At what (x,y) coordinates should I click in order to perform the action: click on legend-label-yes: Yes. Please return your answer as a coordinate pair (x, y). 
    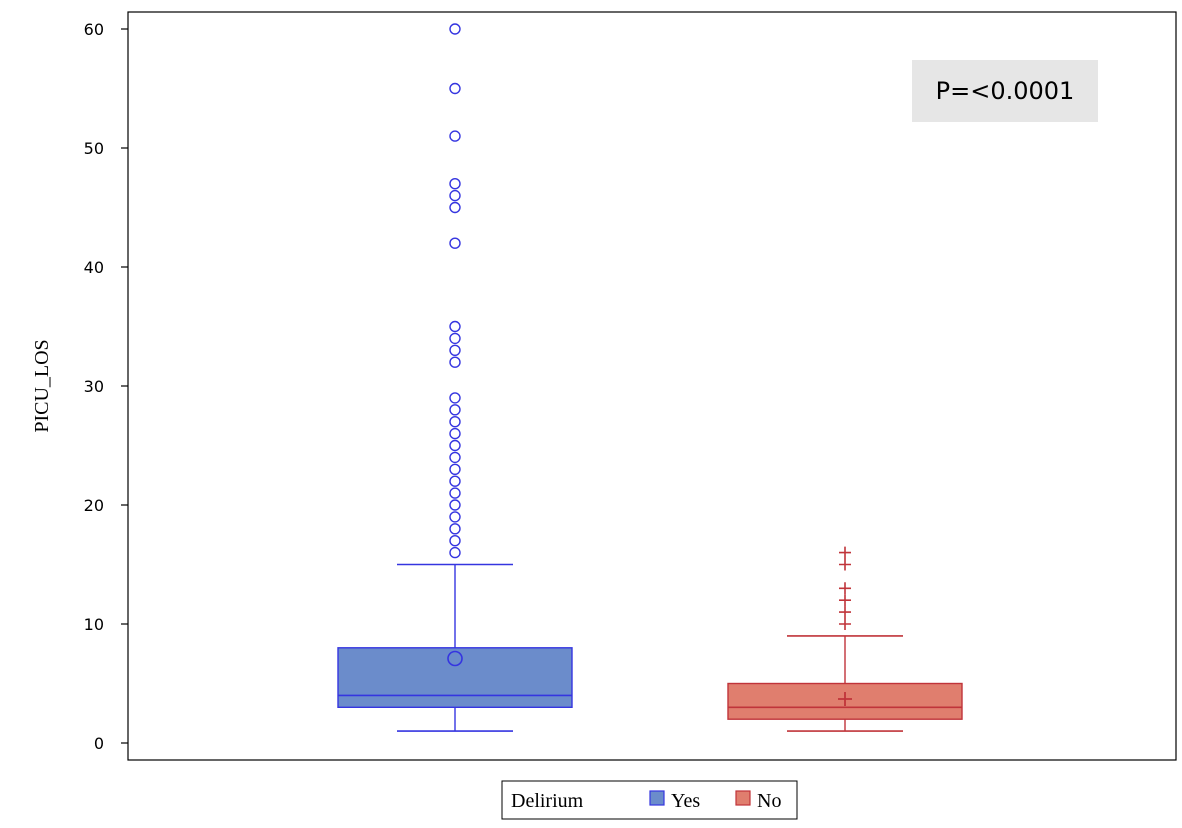
    Looking at the image, I should click on (685, 801).